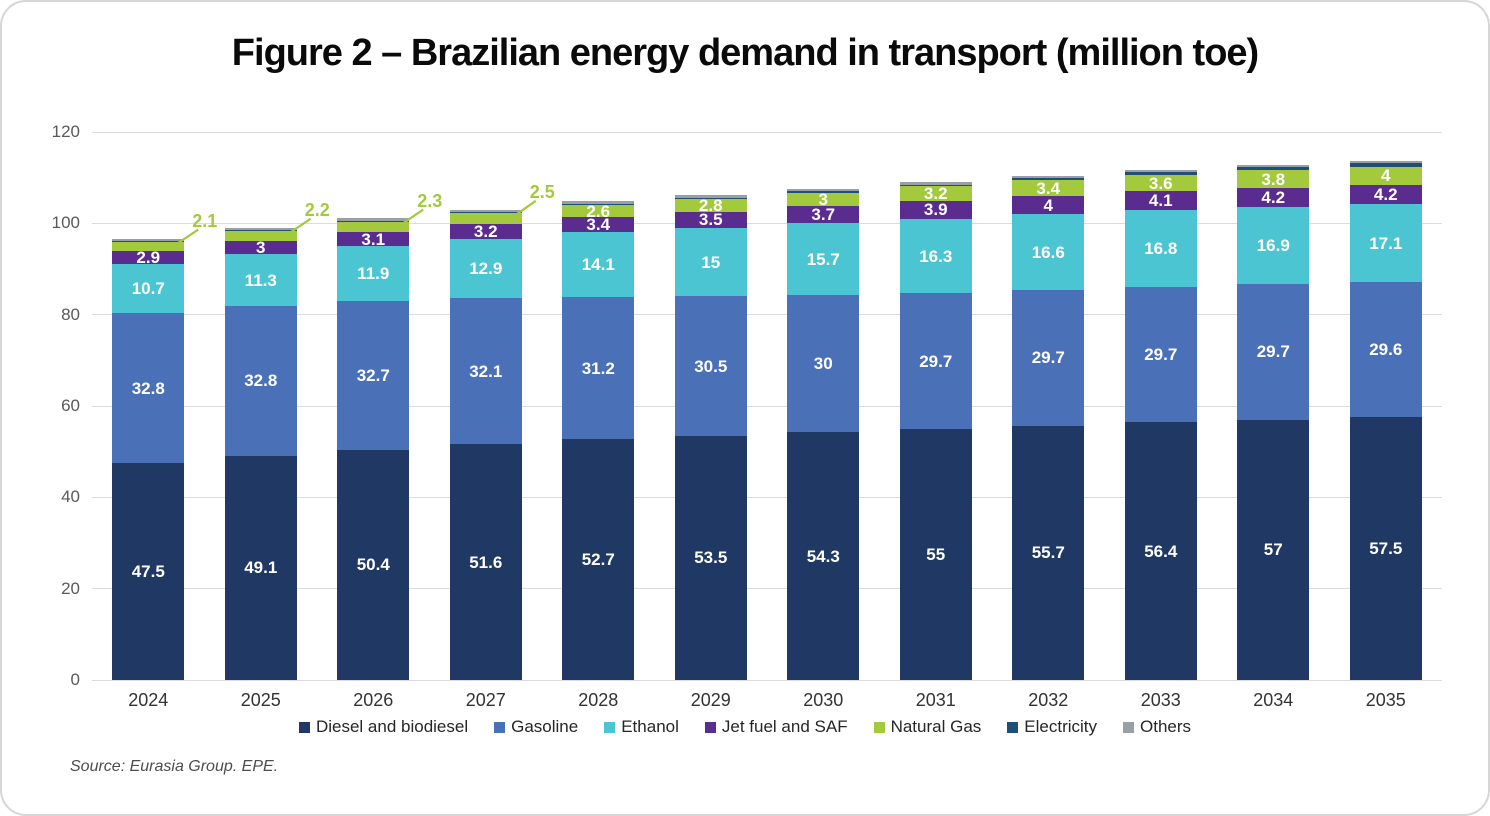  Describe the element at coordinates (485, 562) in the screenshot. I see `bar-segment-diesel-and-biodiesel: 51.6` at that location.